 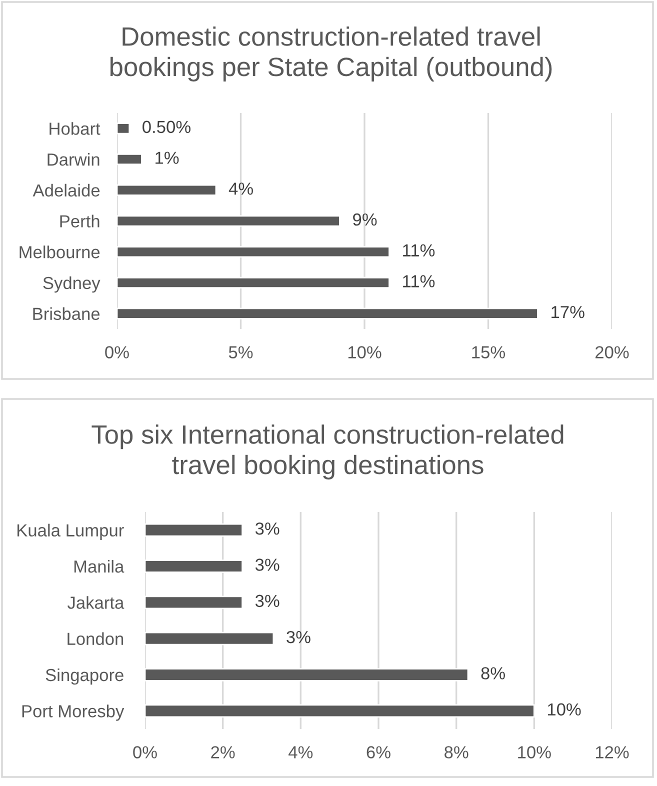 What do you see at coordinates (493, 673) in the screenshot?
I see `data-label: 8%` at bounding box center [493, 673].